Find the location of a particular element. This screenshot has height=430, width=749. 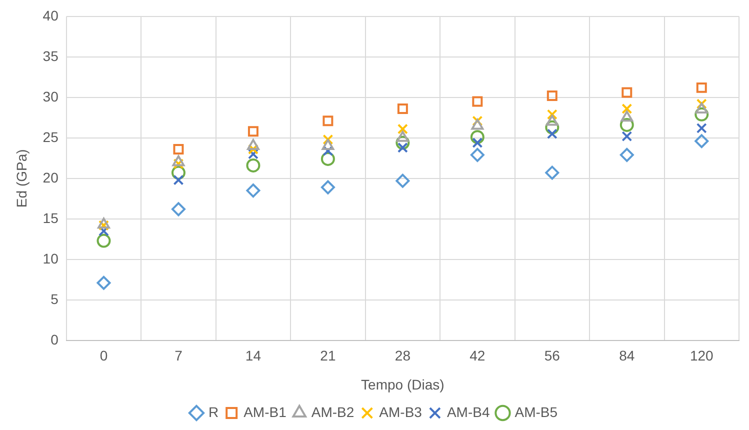

x-tick-label: 42 is located at coordinates (478, 356).